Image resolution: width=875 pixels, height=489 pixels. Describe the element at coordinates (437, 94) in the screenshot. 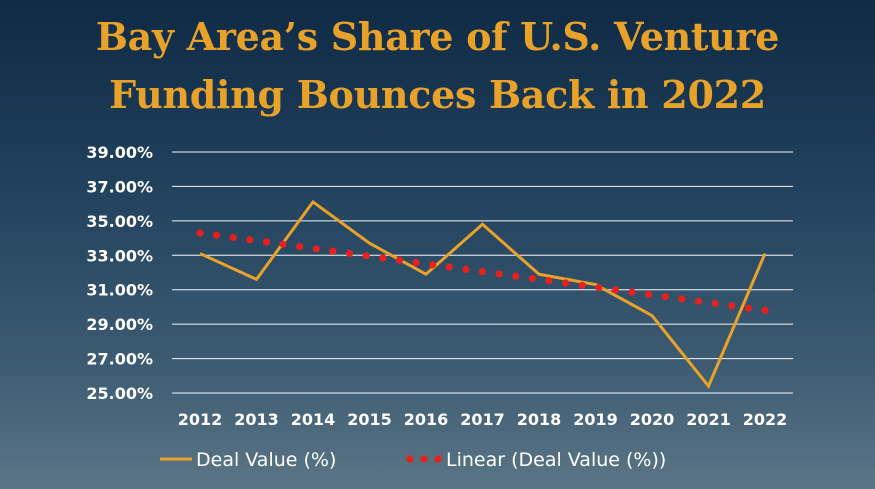

I see `chart-title-line-2: Funding Bounces Back in 2022` at that location.